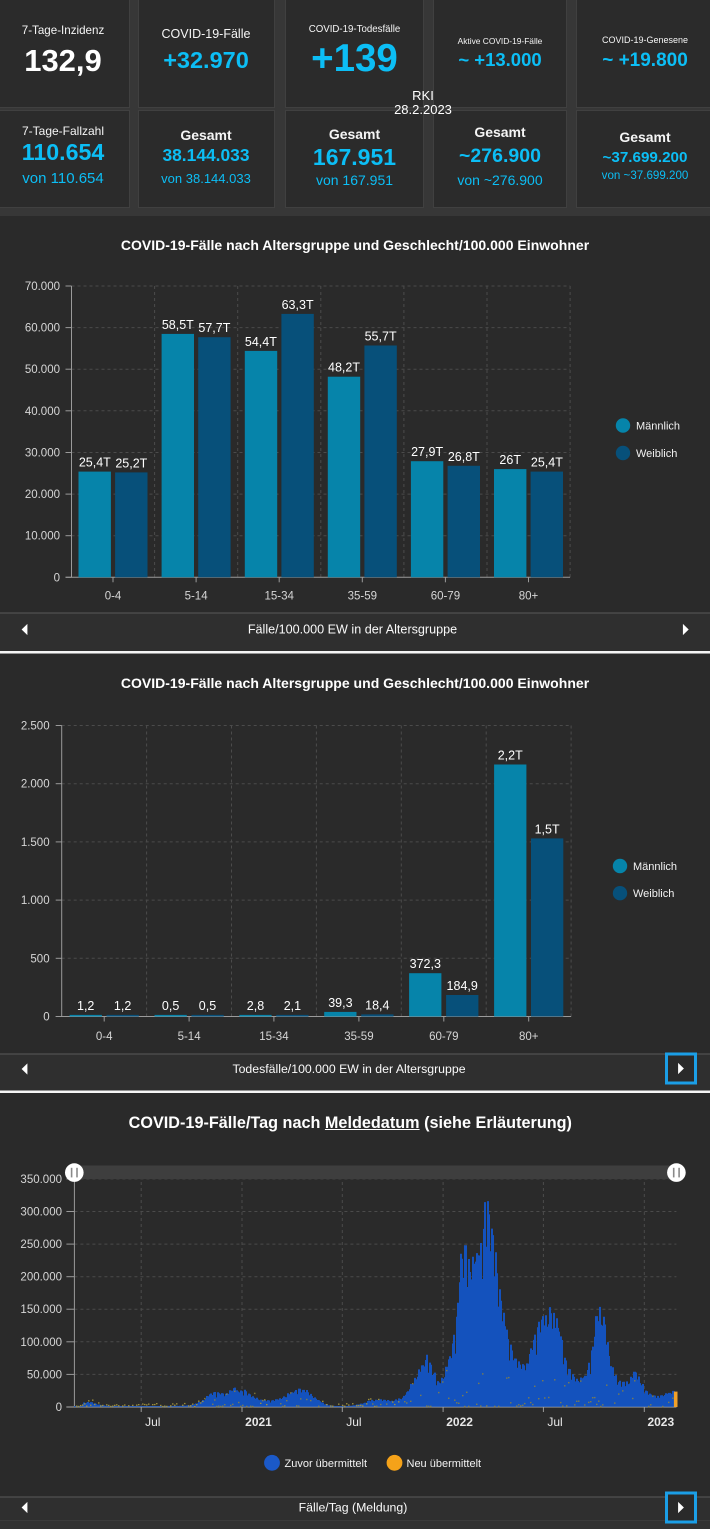 This screenshot has height=1529, width=710. I want to click on svg-text: 2023, so click(660, 1422).